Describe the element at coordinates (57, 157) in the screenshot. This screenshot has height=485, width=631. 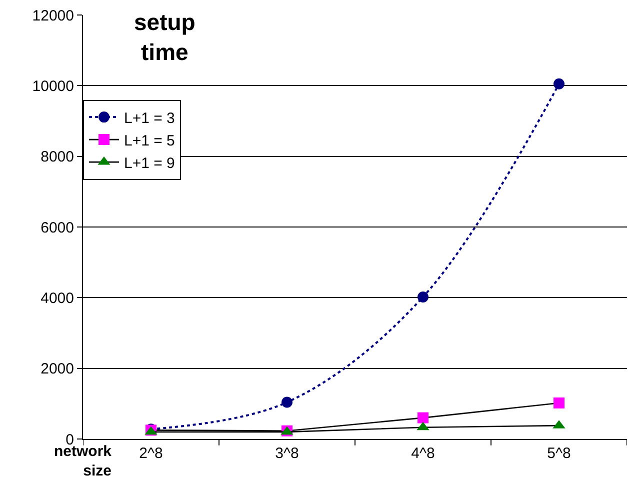
I see `y-tick-label: 8000` at that location.